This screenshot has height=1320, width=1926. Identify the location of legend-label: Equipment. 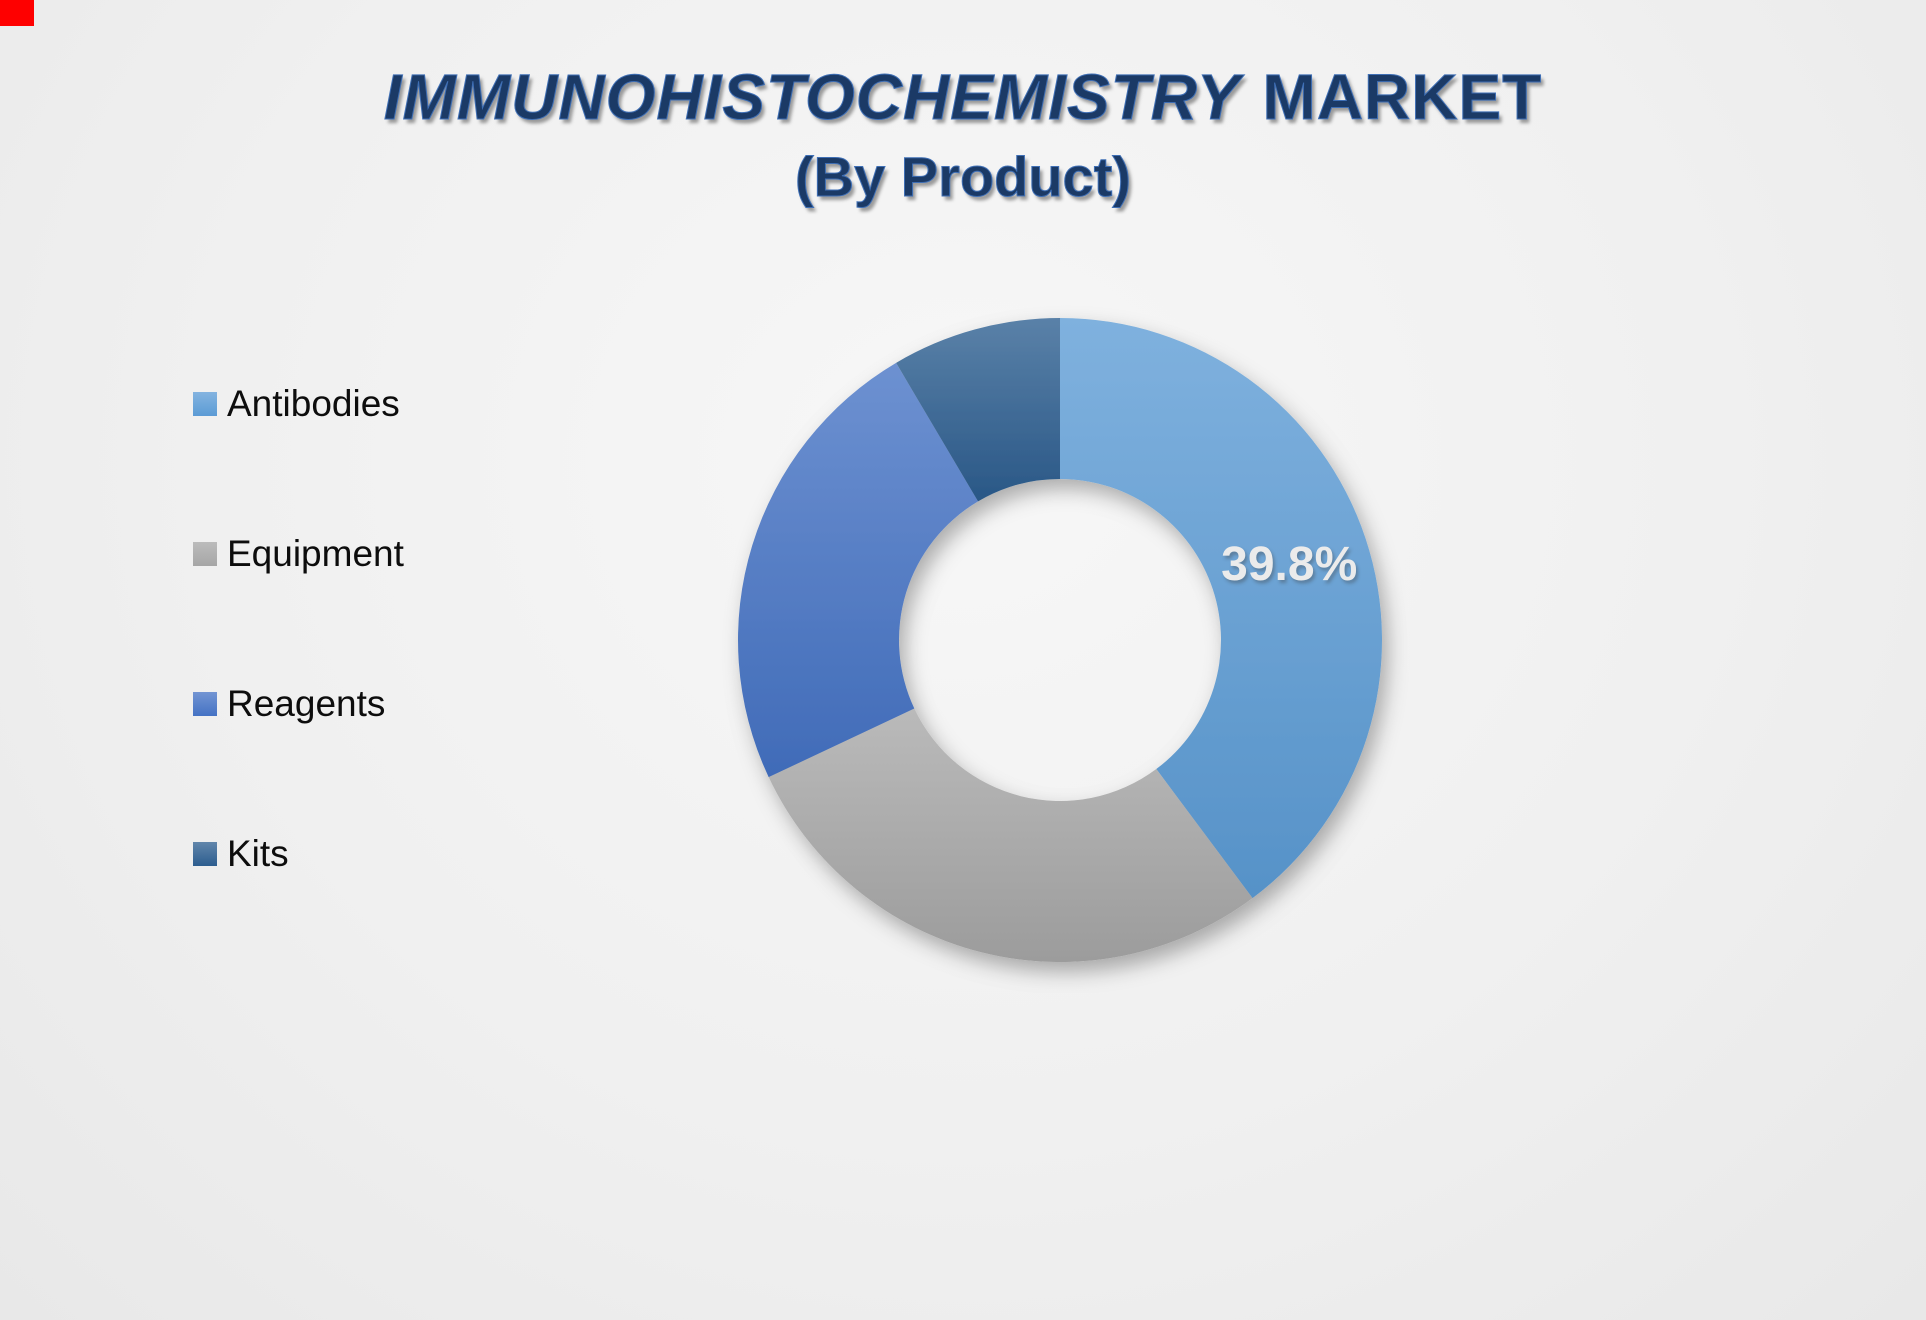
(315, 553).